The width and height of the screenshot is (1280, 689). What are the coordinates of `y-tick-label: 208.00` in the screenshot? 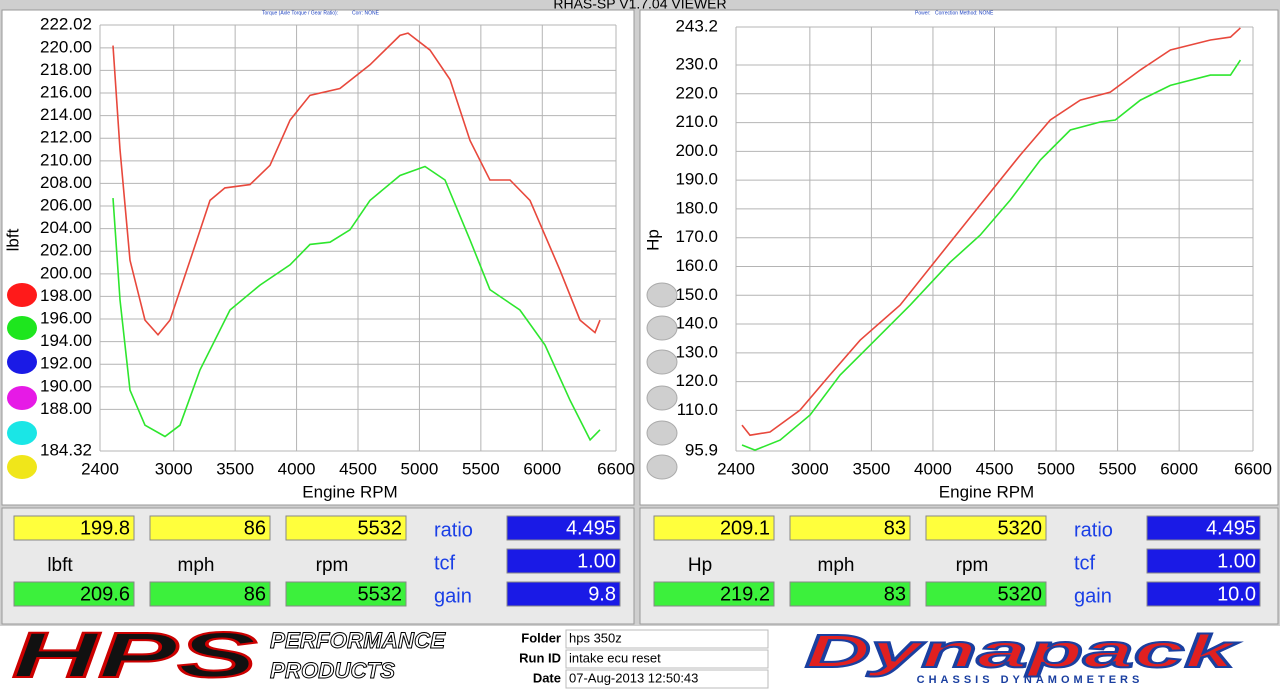 It's located at (66, 182).